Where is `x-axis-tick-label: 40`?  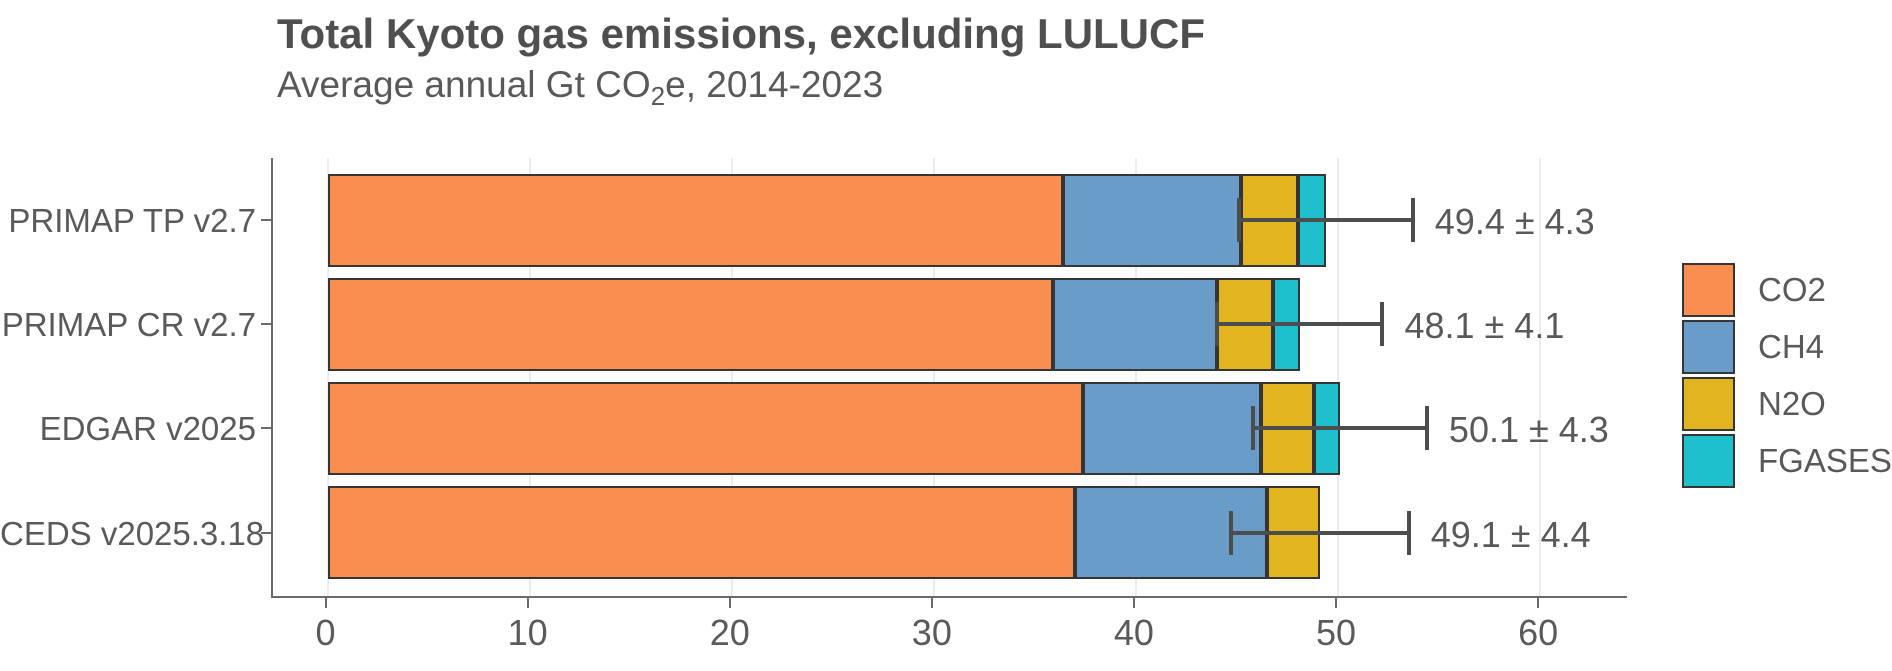 x-axis-tick-label: 40 is located at coordinates (1133, 632).